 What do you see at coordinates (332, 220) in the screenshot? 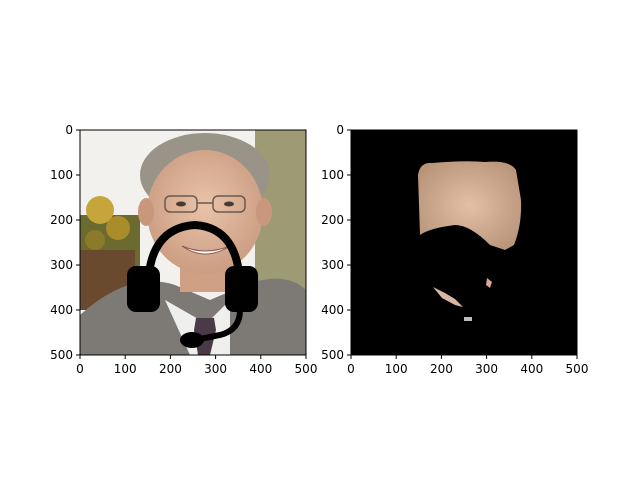
I see `right-y-tick-label: 200` at bounding box center [332, 220].